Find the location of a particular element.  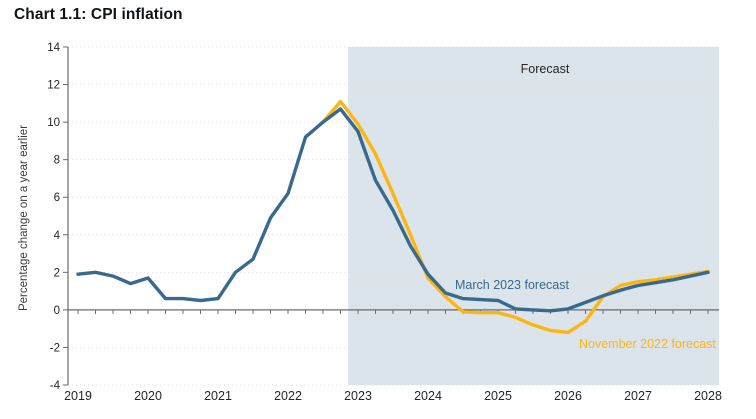

x-tick-label: 2019 is located at coordinates (78, 396).